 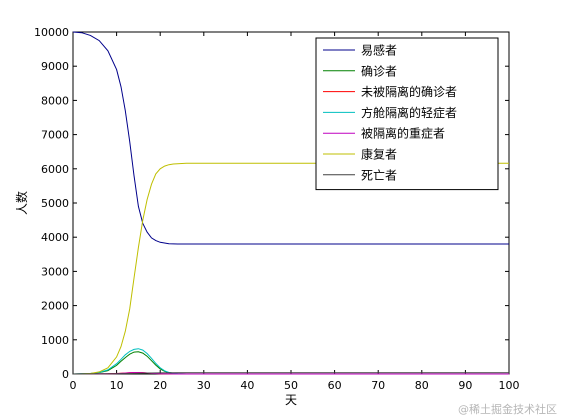 What do you see at coordinates (55, 340) in the screenshot?
I see `y-tick-label: 1000` at bounding box center [55, 340].